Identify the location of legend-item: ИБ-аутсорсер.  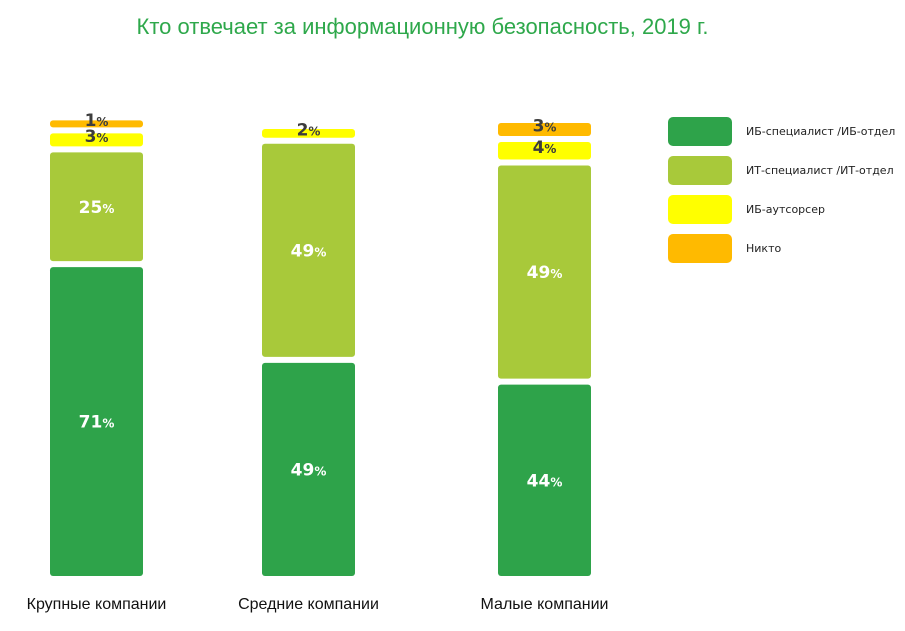
(781, 209).